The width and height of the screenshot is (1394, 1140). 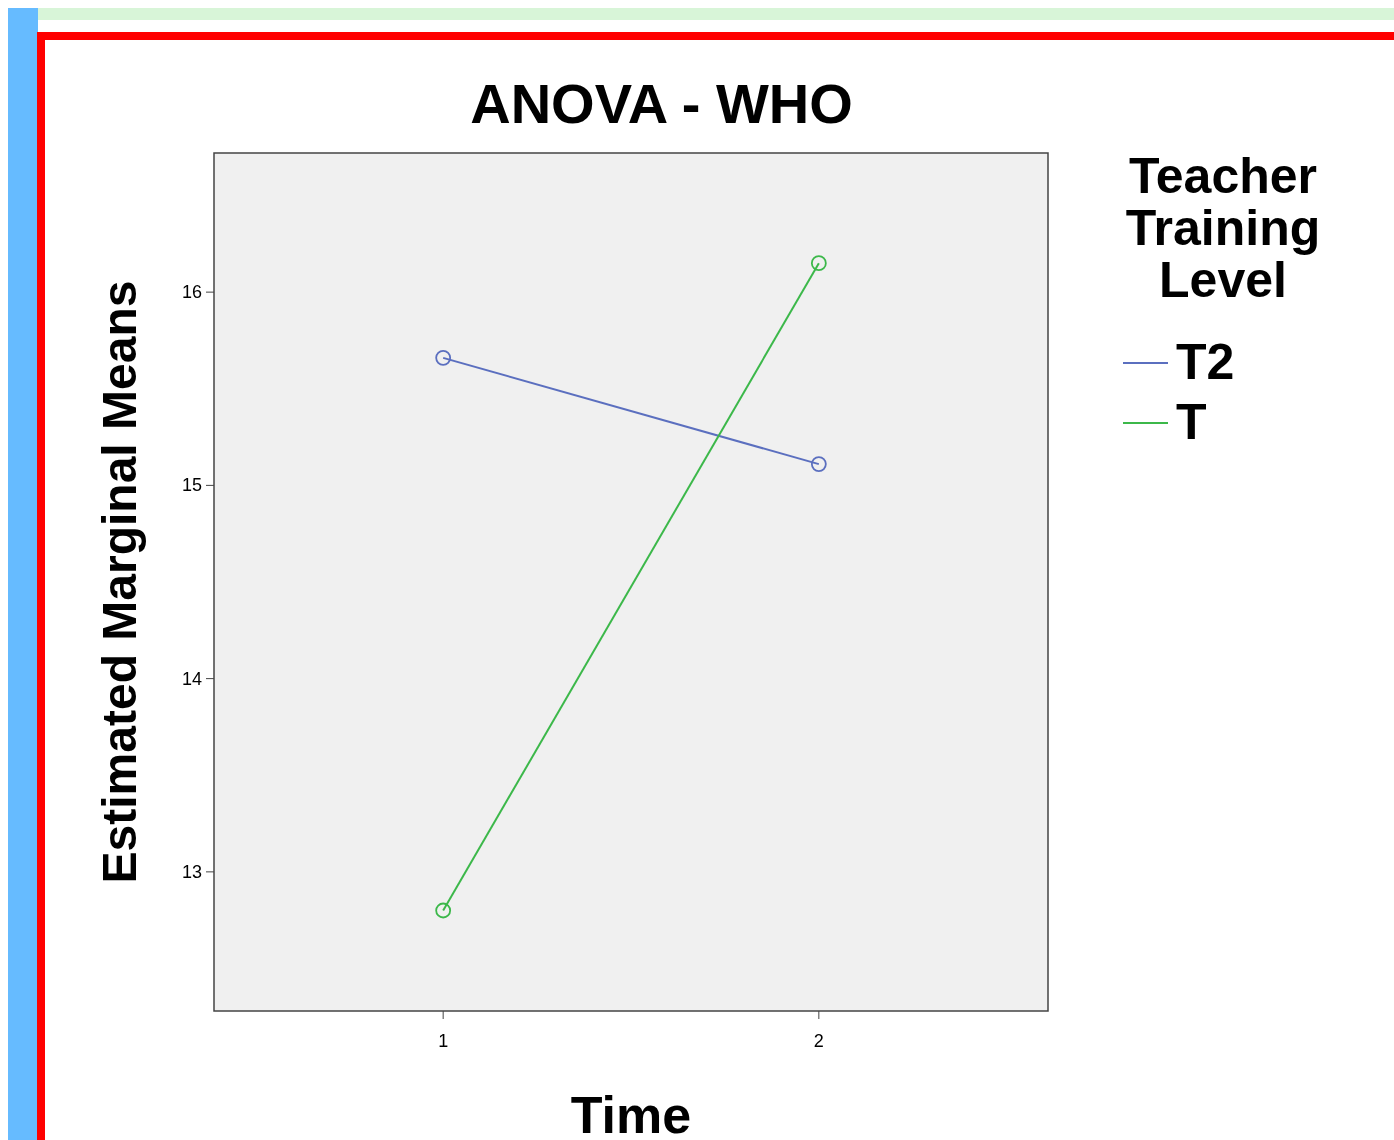 What do you see at coordinates (661, 103) in the screenshot?
I see `chart-title: ANOVA - WHO` at bounding box center [661, 103].